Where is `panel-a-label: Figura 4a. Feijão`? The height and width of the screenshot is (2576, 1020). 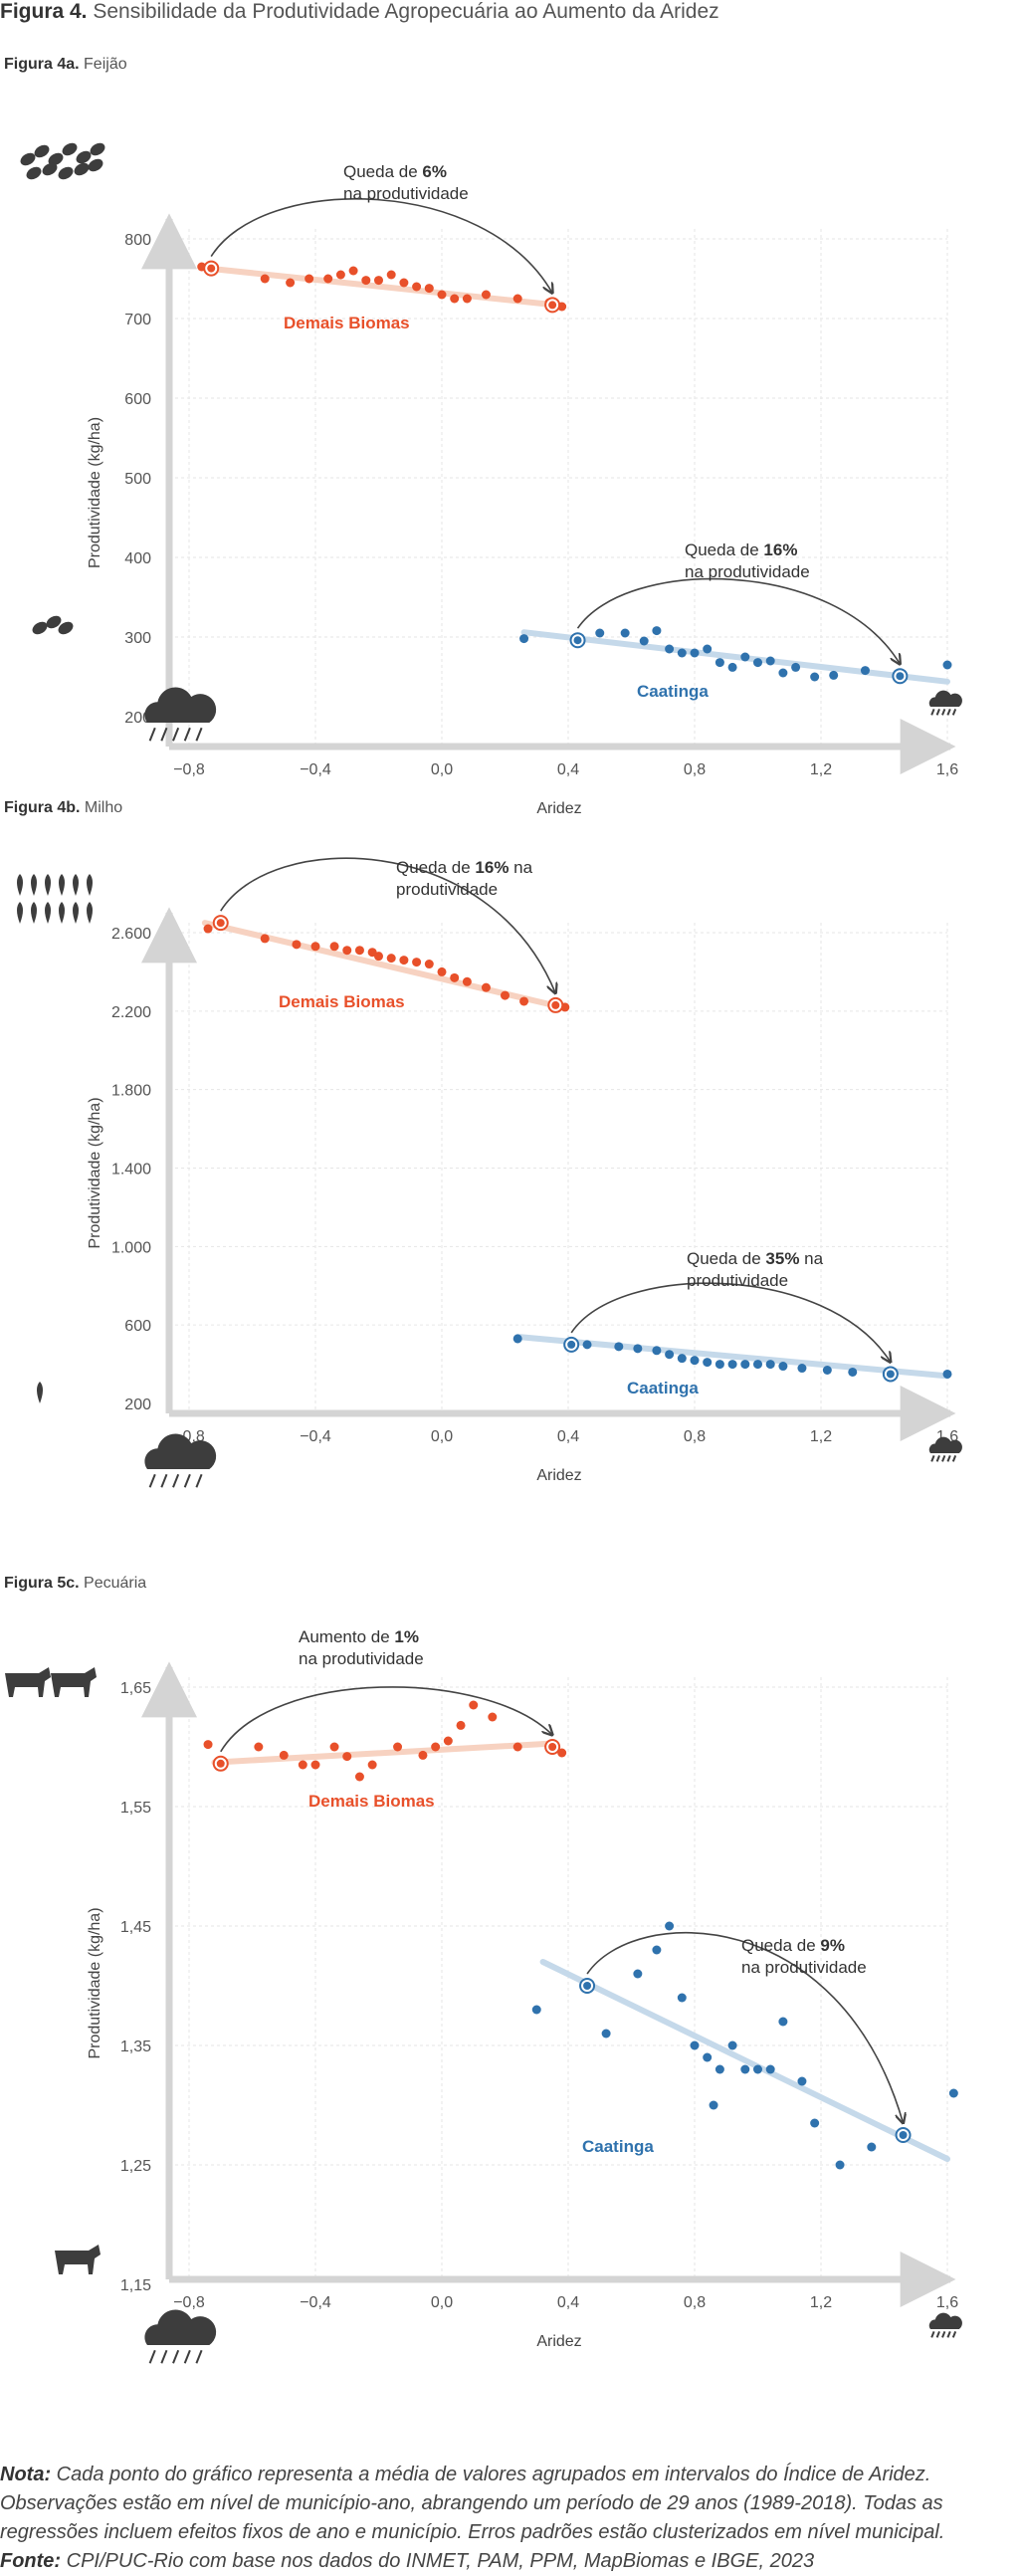 panel-a-label: Figura 4a. Feijão is located at coordinates (65, 65).